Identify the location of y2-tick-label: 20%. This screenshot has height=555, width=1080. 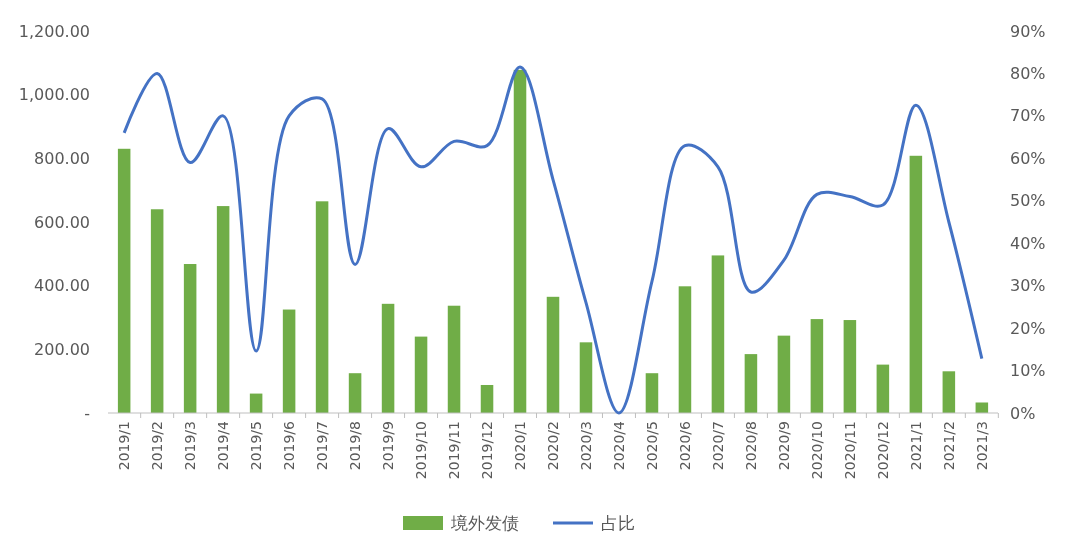
(1028, 328).